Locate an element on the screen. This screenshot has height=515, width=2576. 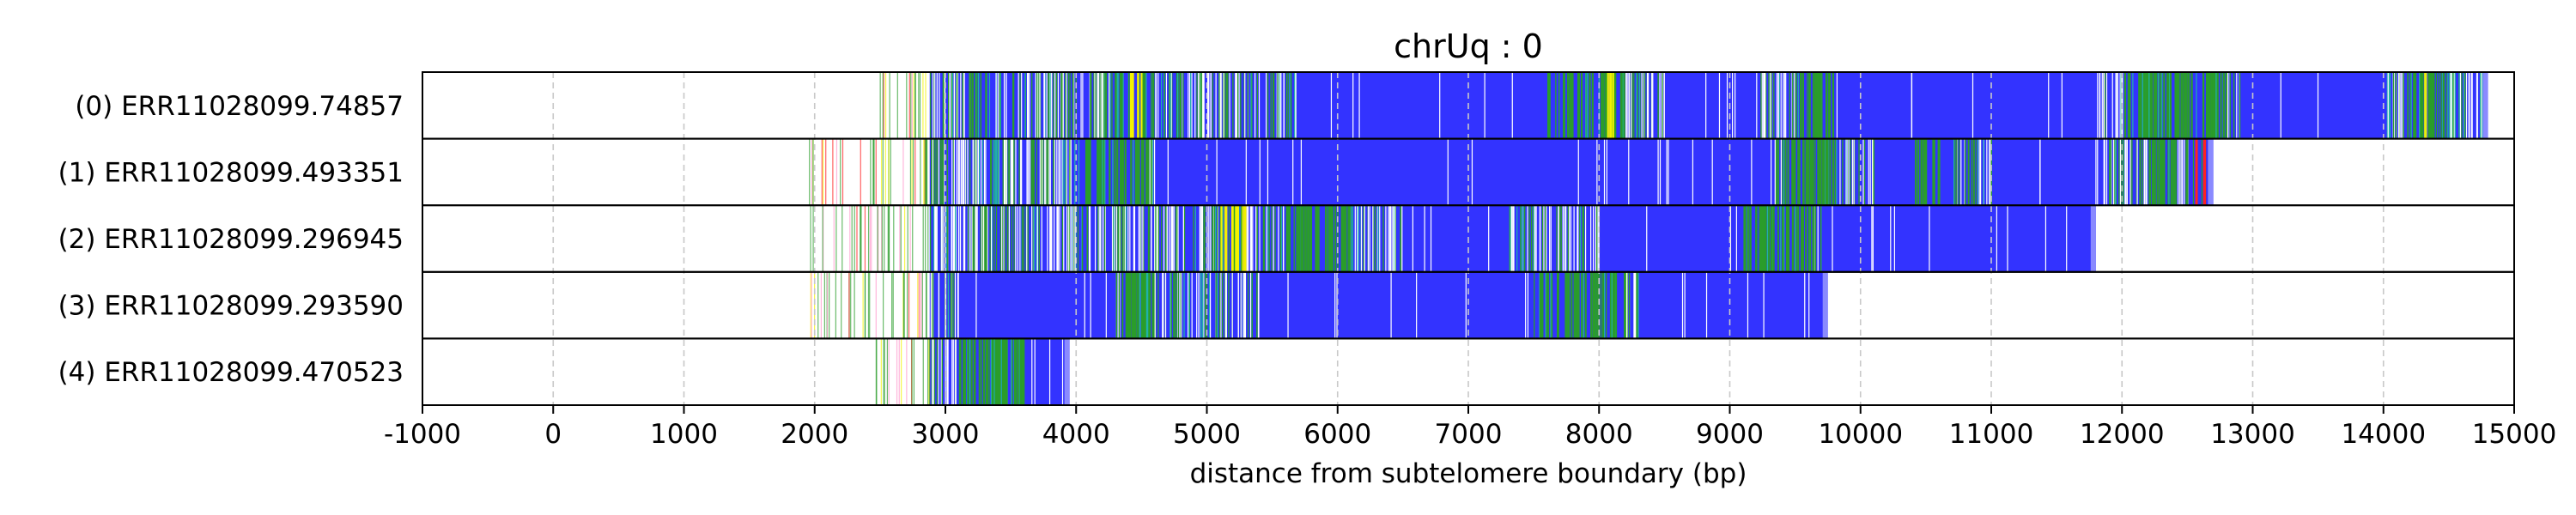
row-frame is located at coordinates (1469, 371).